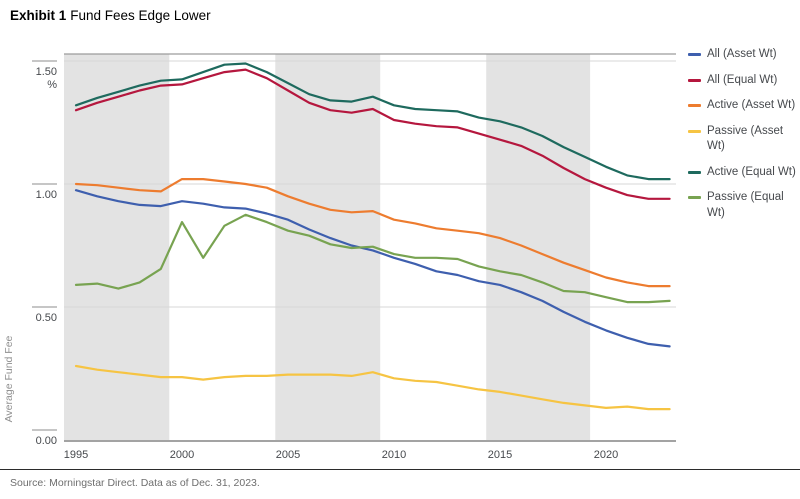 The image size is (800, 499). What do you see at coordinates (52, 85) in the screenshot?
I see `y-unit-label: %` at bounding box center [52, 85].